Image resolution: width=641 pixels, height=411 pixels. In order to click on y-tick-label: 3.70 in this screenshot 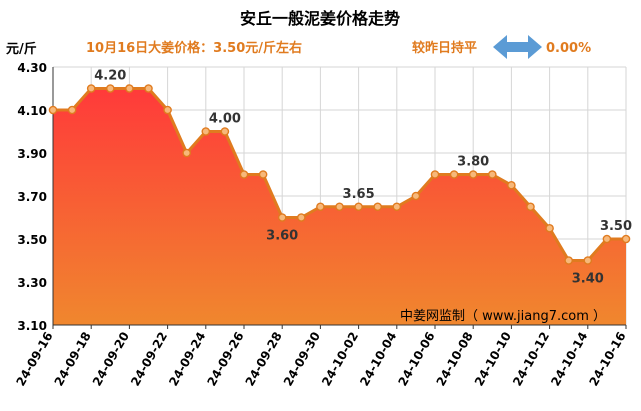, I will do `click(32, 197)`.